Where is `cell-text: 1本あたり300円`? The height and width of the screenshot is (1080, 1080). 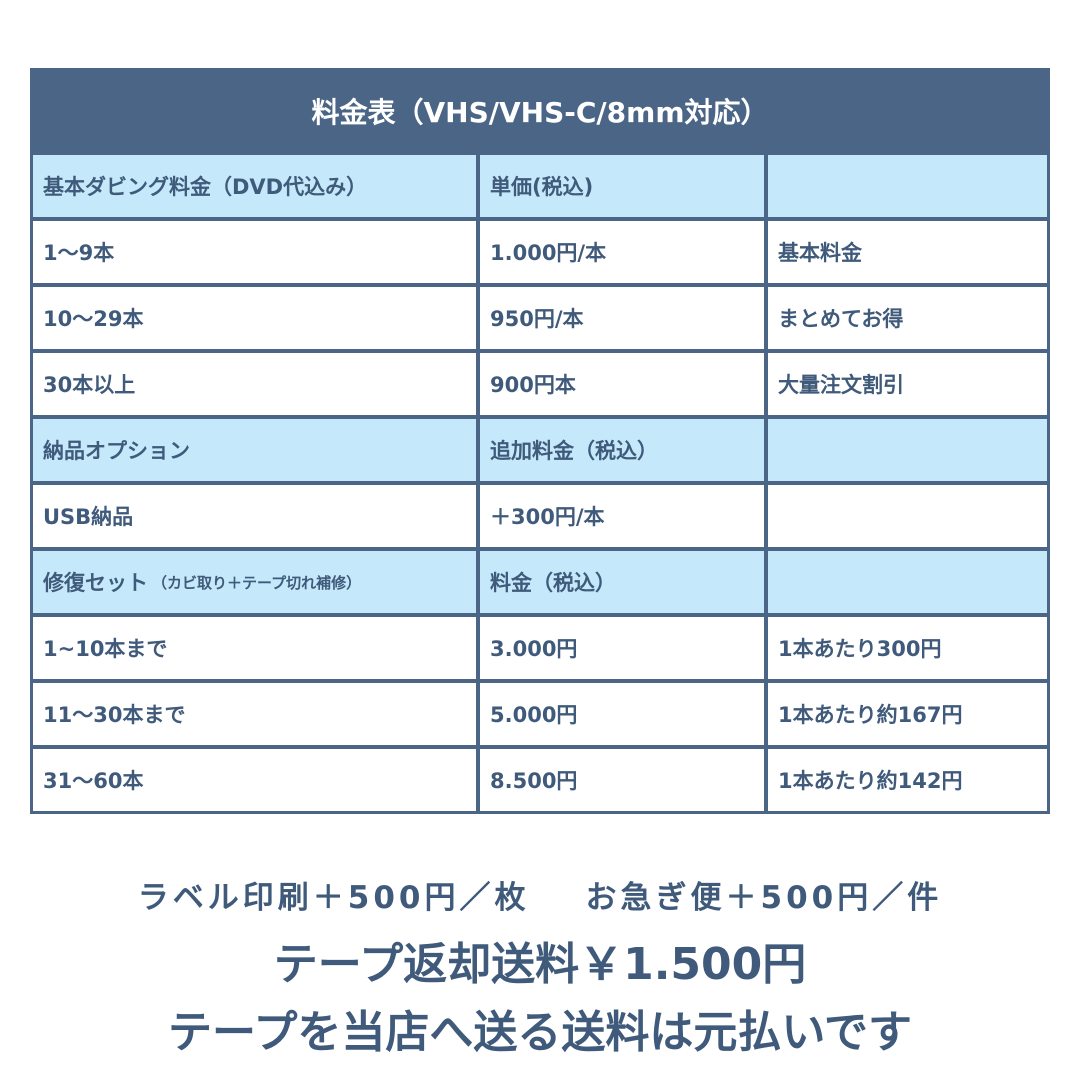 cell-text: 1本あたり300円 is located at coordinates (860, 649).